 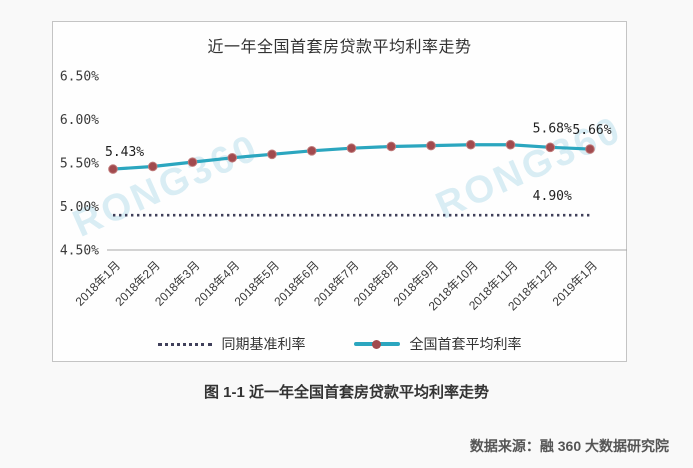 I want to click on svg-text: 5.00%, so click(x=79, y=207).